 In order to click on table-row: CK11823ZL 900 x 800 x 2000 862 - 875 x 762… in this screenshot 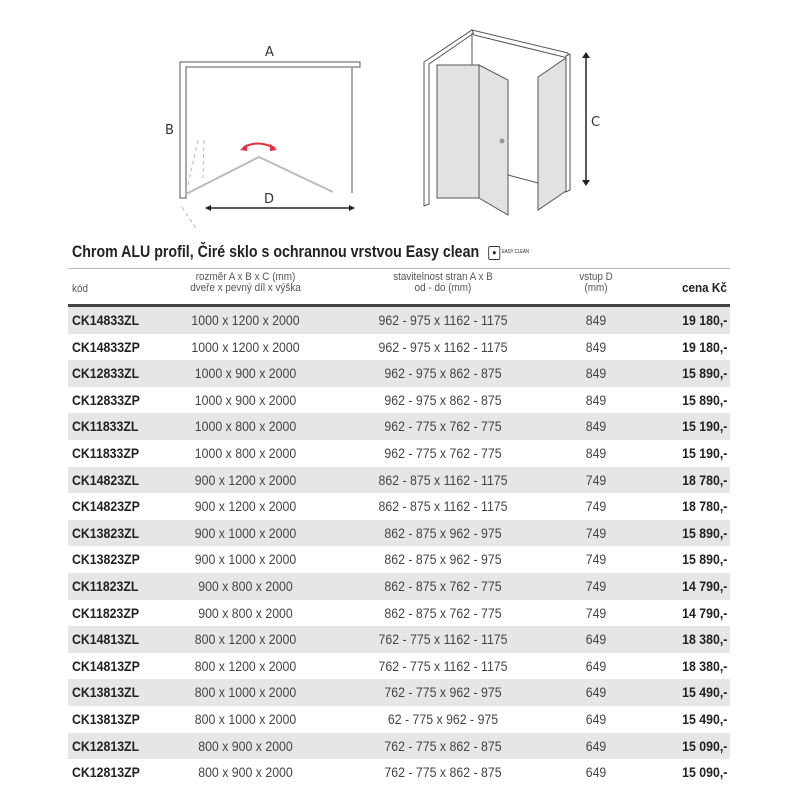, I will do `click(399, 586)`.